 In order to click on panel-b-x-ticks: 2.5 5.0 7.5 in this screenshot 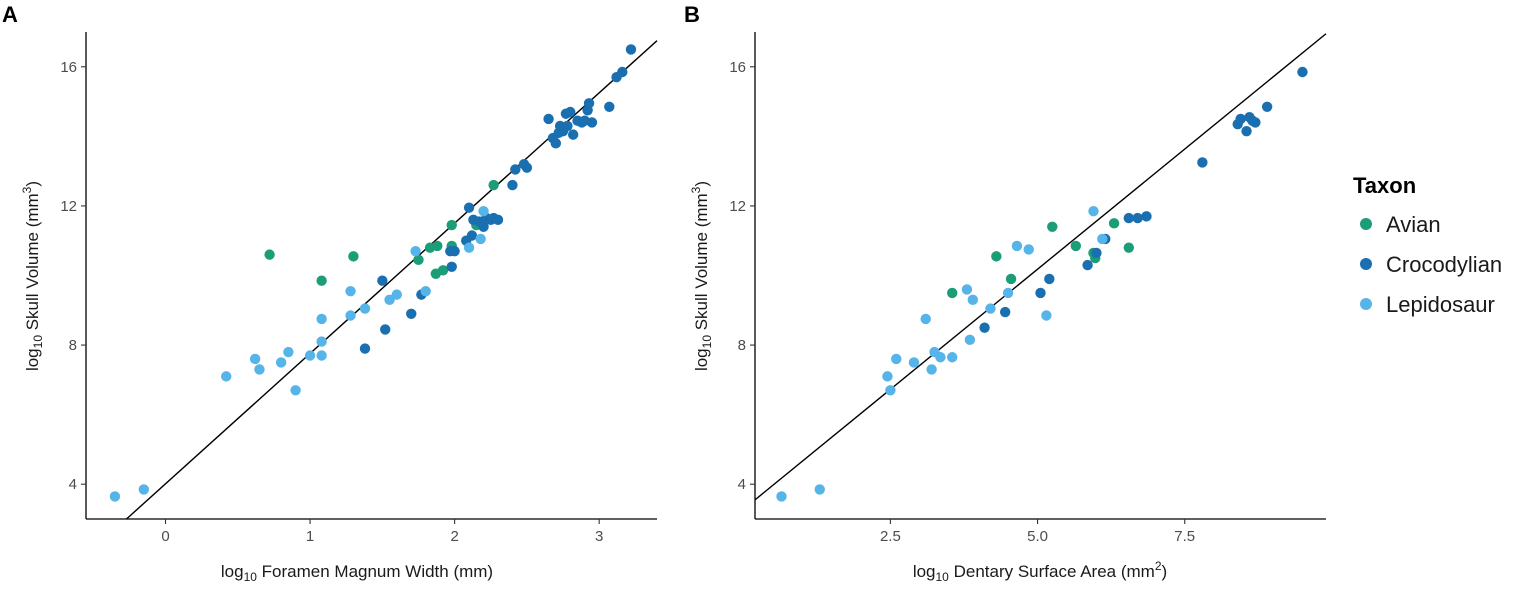, I will do `click(1037, 532)`.